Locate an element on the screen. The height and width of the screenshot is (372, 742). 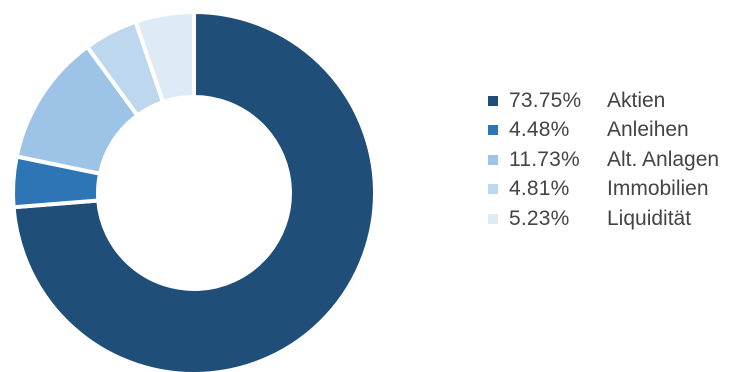
legend-label: Anleihen is located at coordinates (648, 130).